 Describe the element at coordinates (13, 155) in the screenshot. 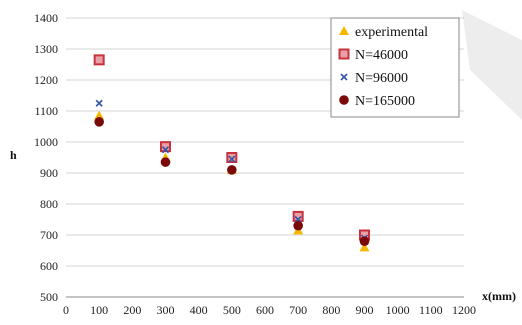

I see `y-axis-title: h` at that location.